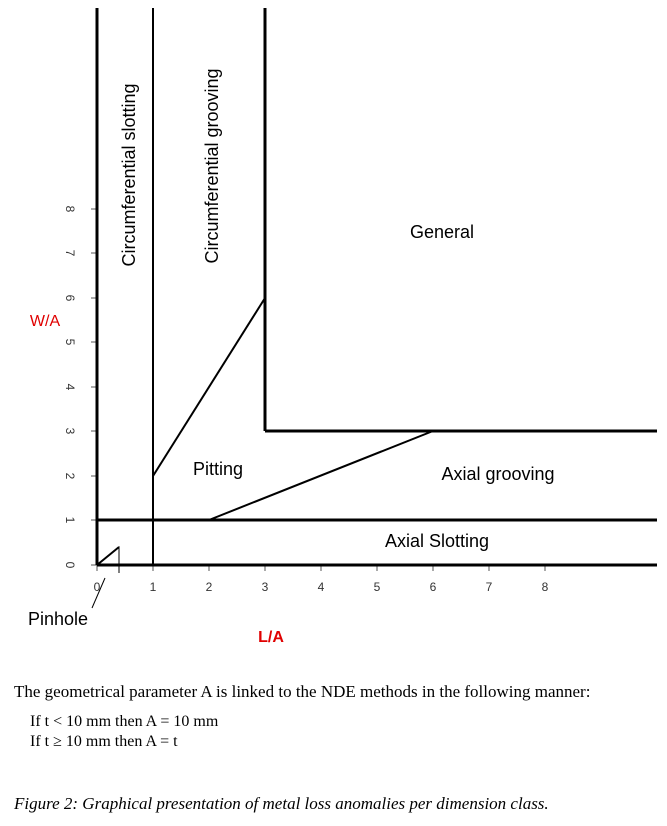 The width and height of the screenshot is (667, 826). Describe the element at coordinates (45, 321) in the screenshot. I see `y-axis-title: W/A` at that location.